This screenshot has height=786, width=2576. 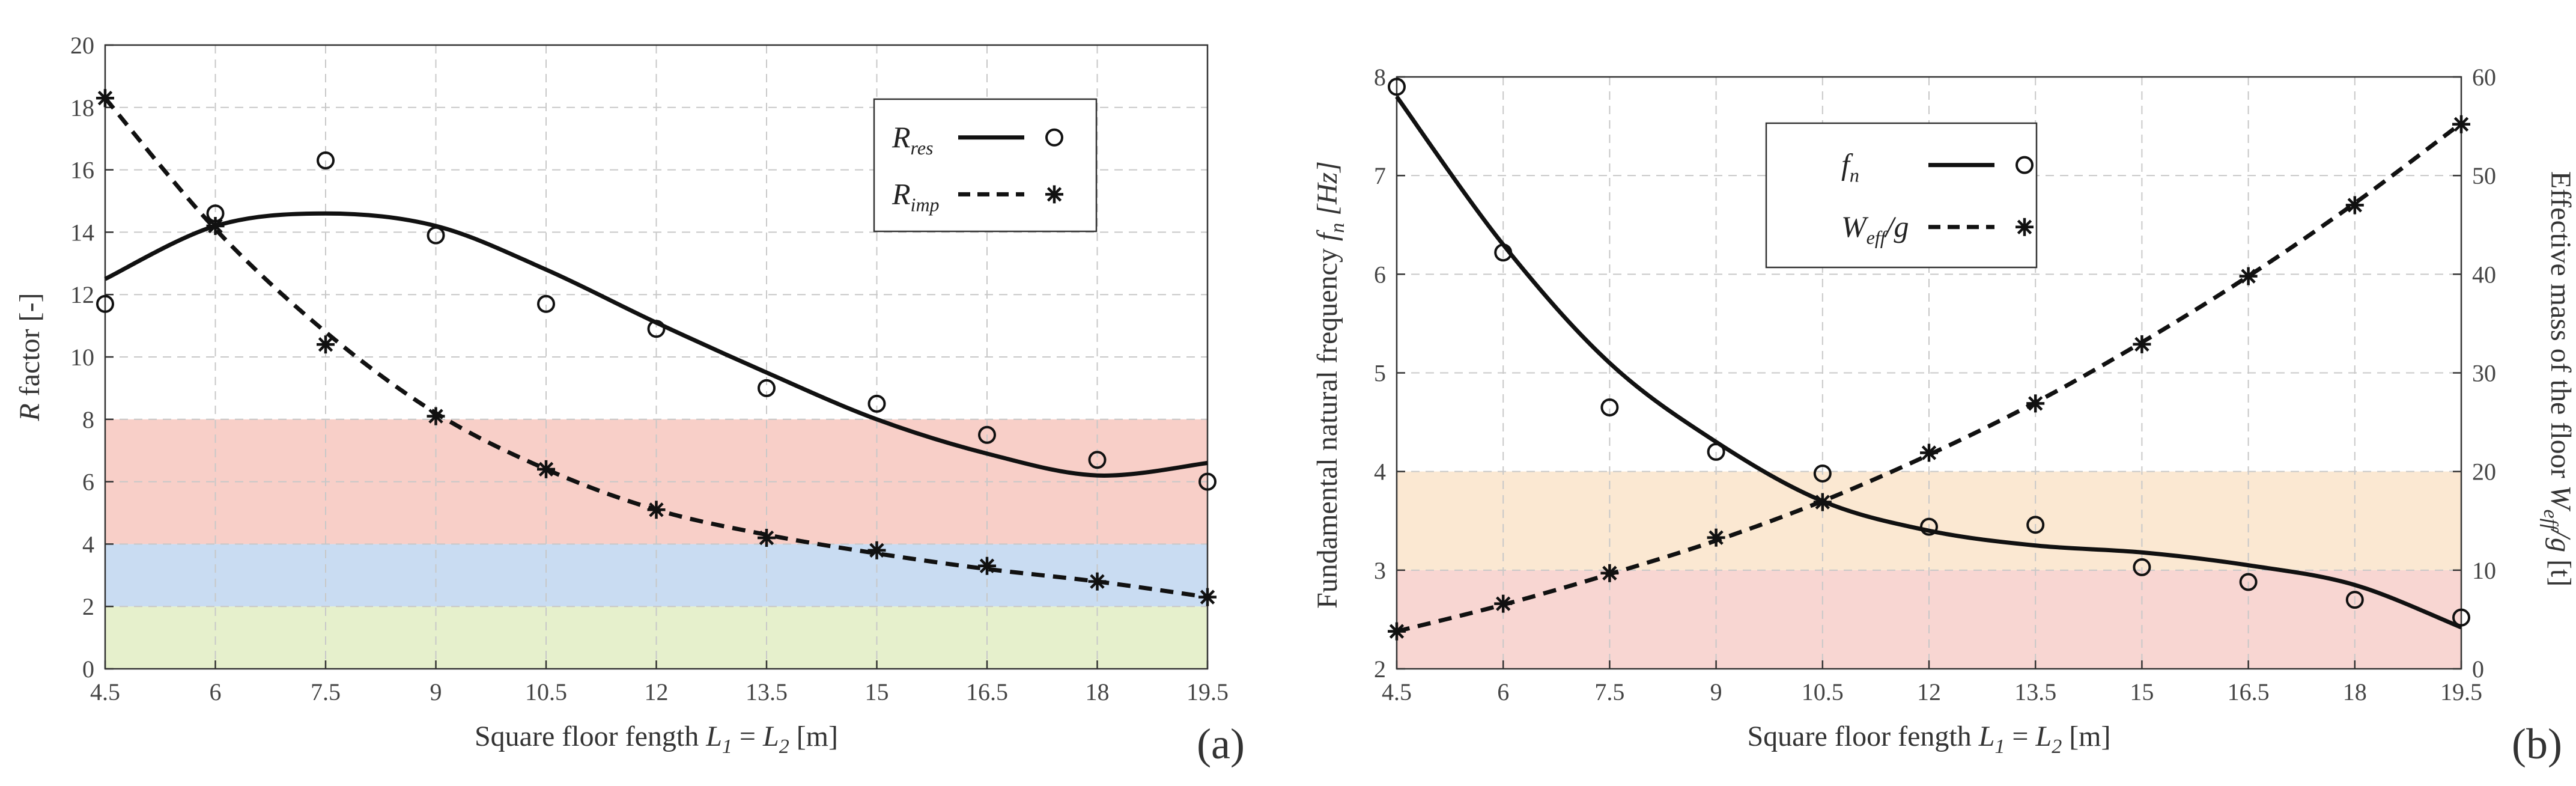 What do you see at coordinates (727, 747) in the screenshot?
I see `x-axis-label-sub1: 1` at bounding box center [727, 747].